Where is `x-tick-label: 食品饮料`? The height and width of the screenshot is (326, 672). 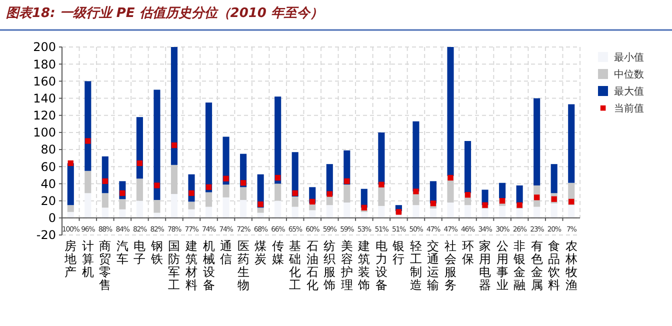
x-tick-label: 食品饮料 is located at coordinates (553, 265).